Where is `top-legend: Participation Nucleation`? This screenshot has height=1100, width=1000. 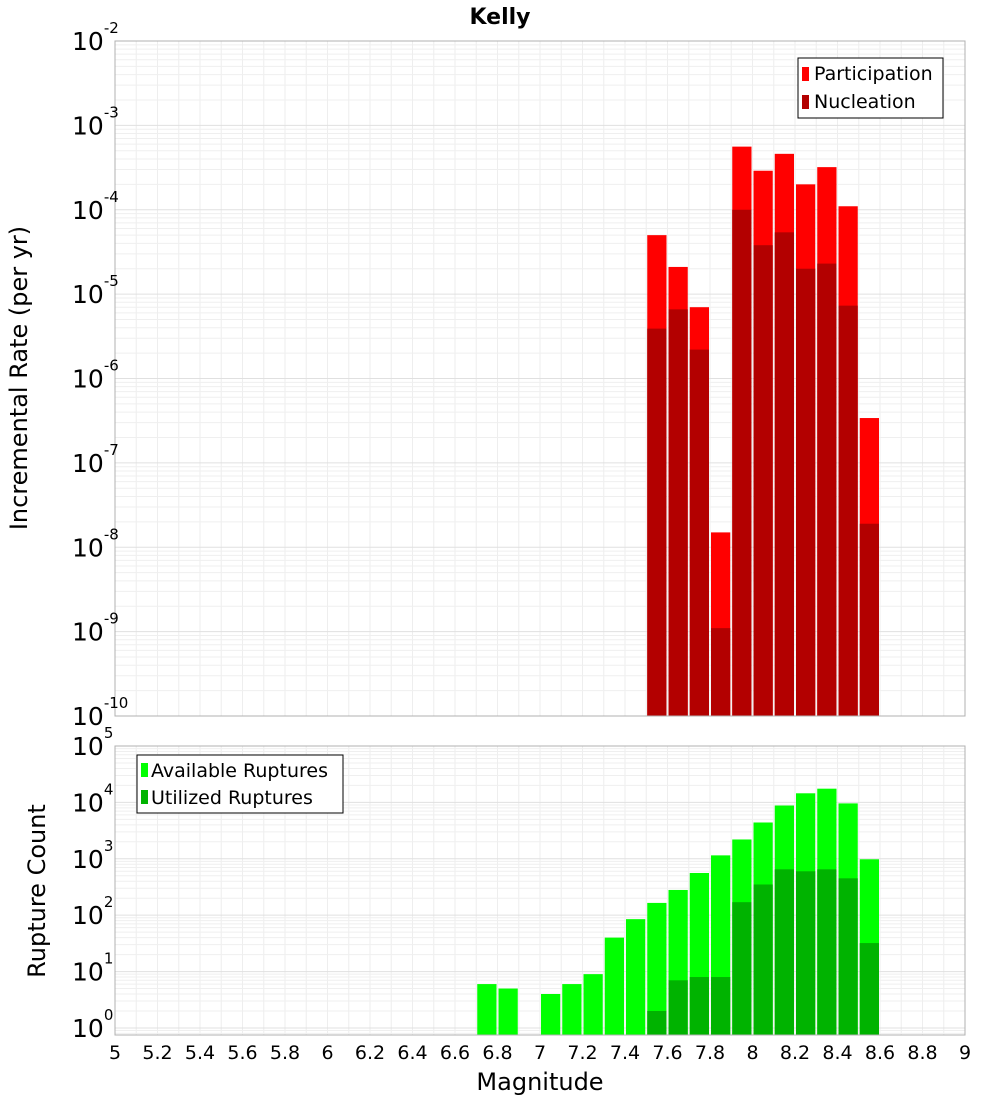
top-legend: Participation Nucleation is located at coordinates (870, 88).